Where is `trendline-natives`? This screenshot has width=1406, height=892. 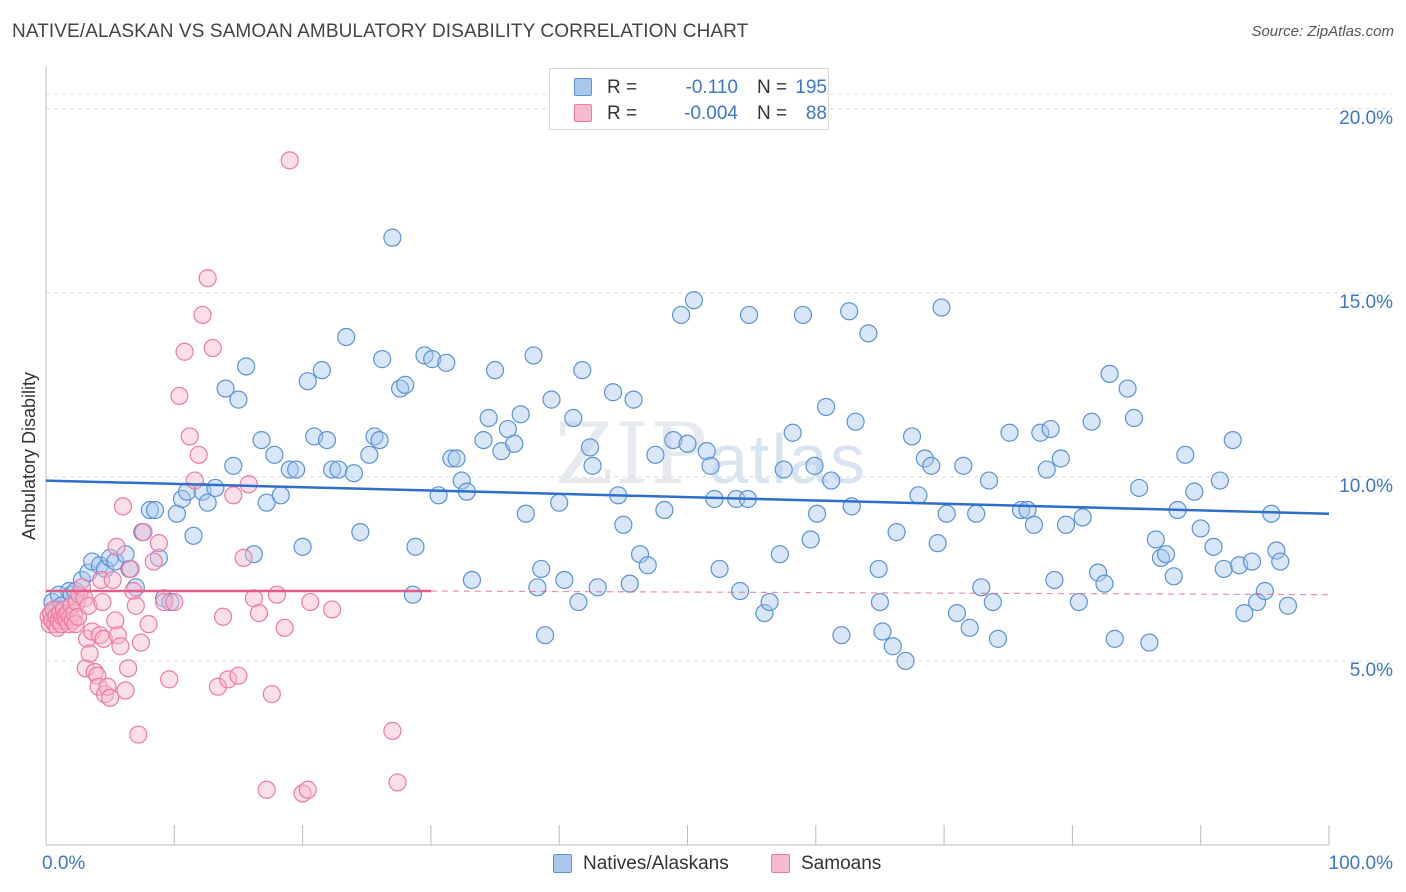 trendline-natives is located at coordinates (687, 497).